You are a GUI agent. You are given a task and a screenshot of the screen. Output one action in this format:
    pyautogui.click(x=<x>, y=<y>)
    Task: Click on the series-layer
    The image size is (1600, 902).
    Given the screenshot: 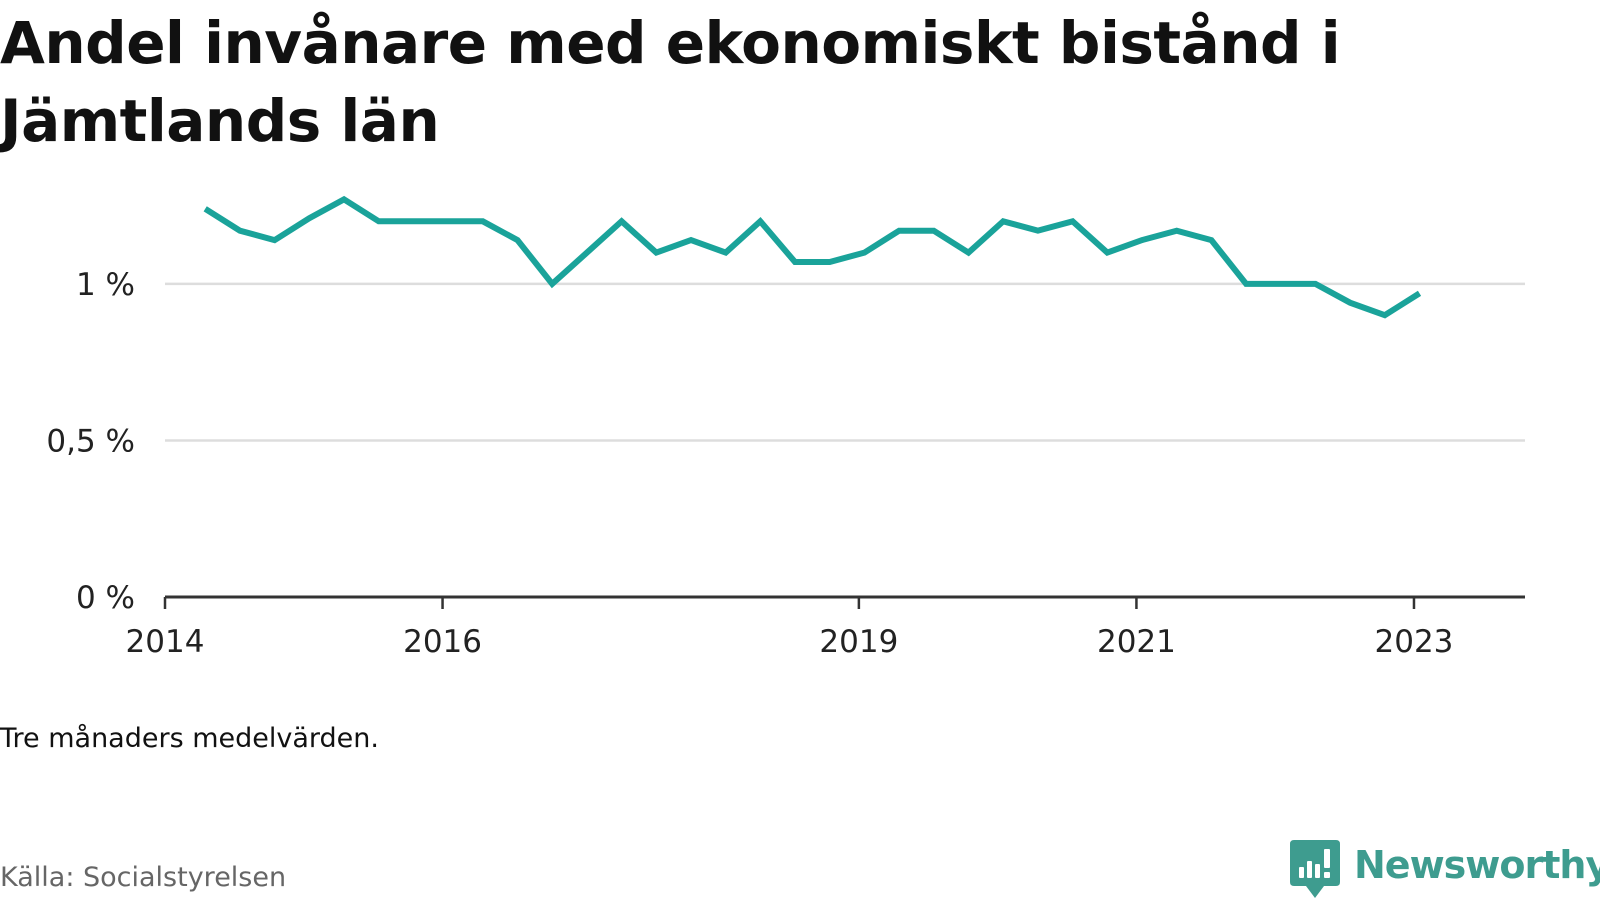 What is the action you would take?
    pyautogui.click(x=812, y=257)
    